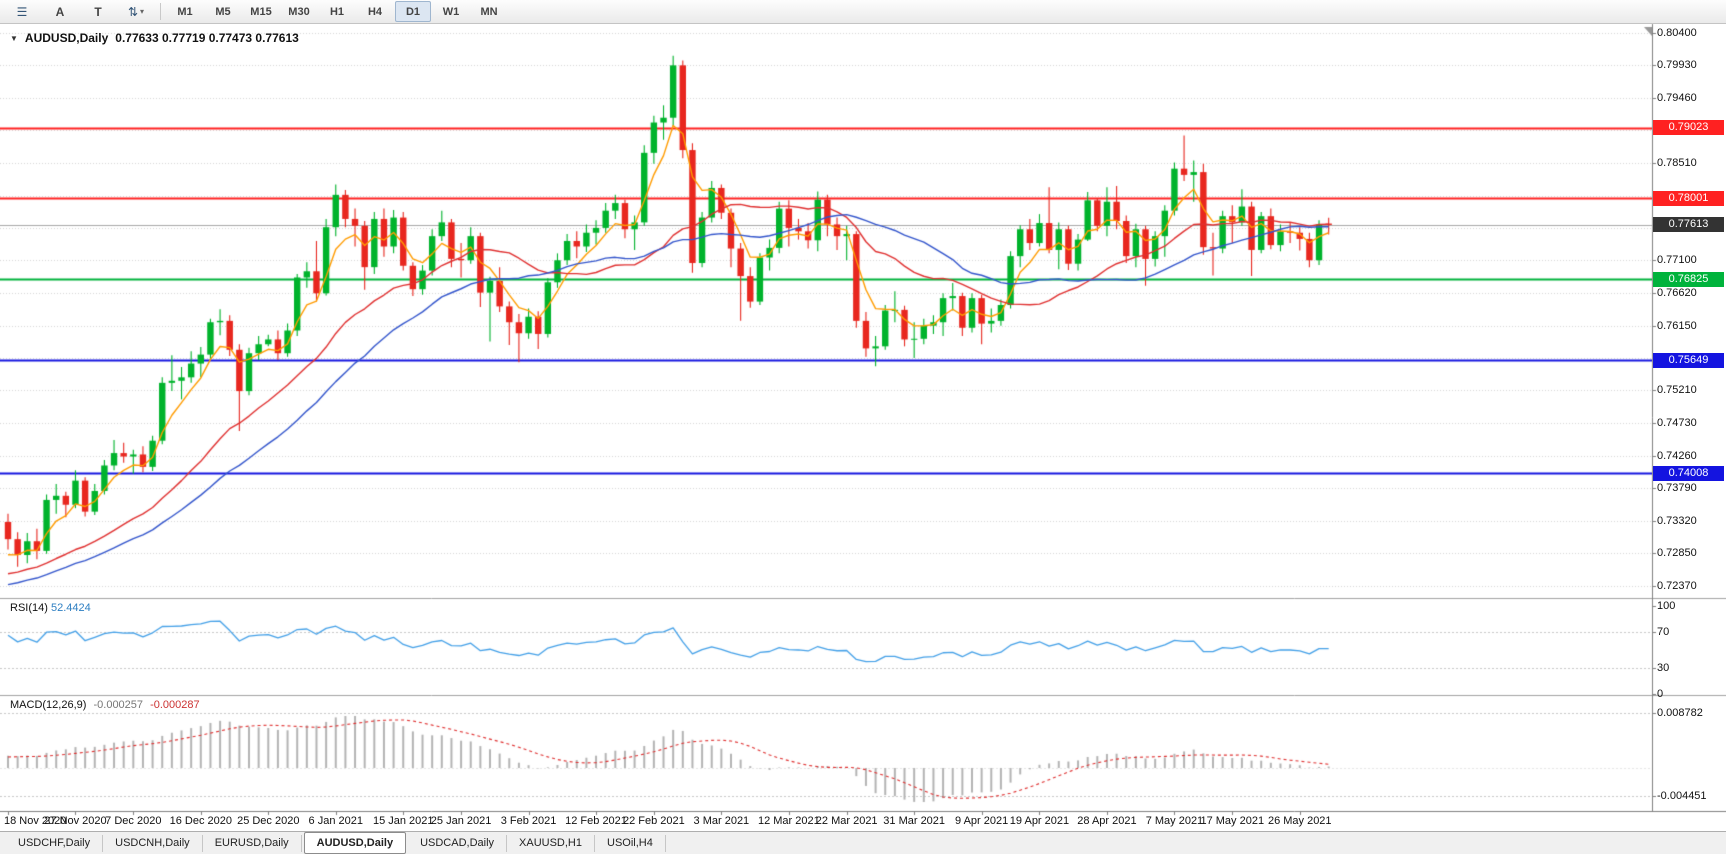  Describe the element at coordinates (1677, 326) in the screenshot. I see `price-axis-tick: 0.76150` at that location.